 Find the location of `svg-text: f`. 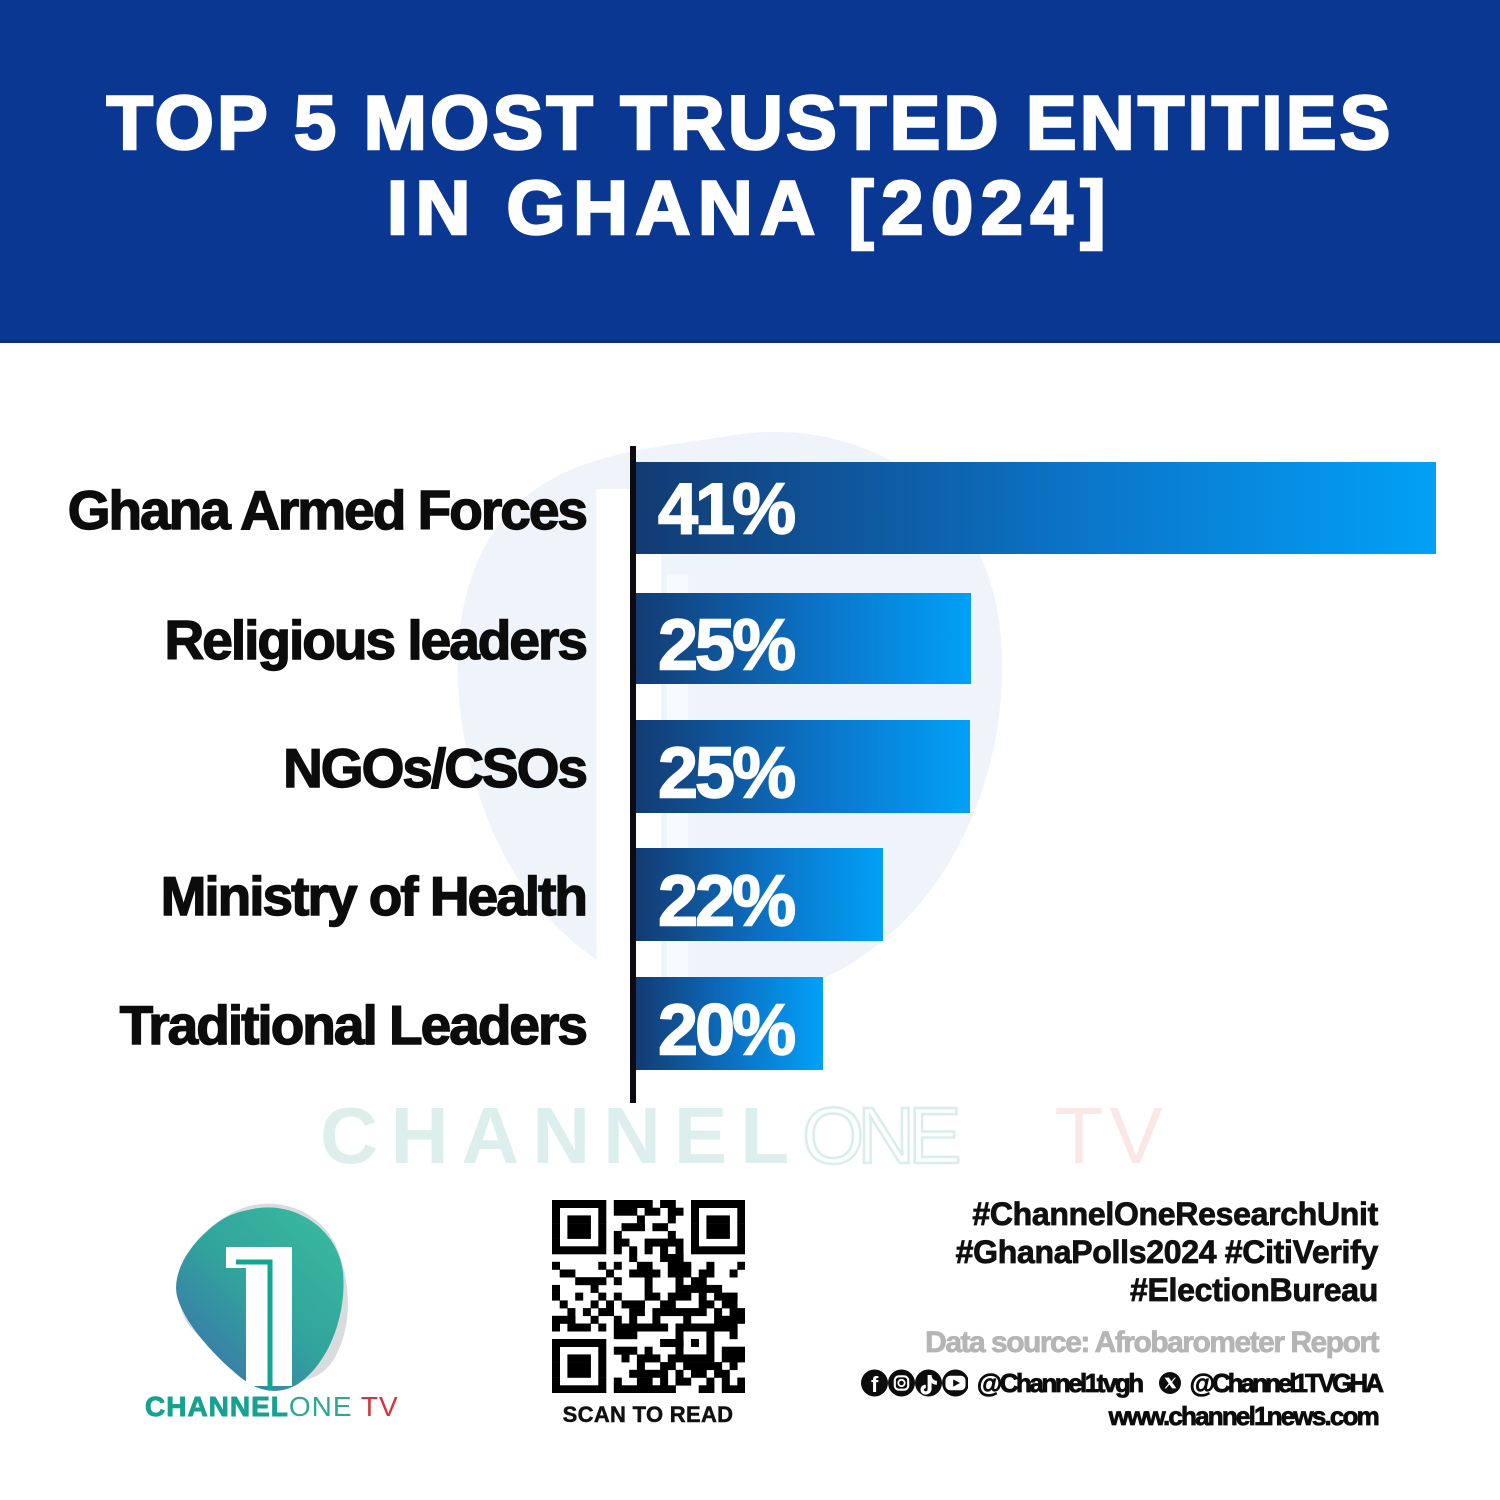

svg-text: f is located at coordinates (875, 1384).